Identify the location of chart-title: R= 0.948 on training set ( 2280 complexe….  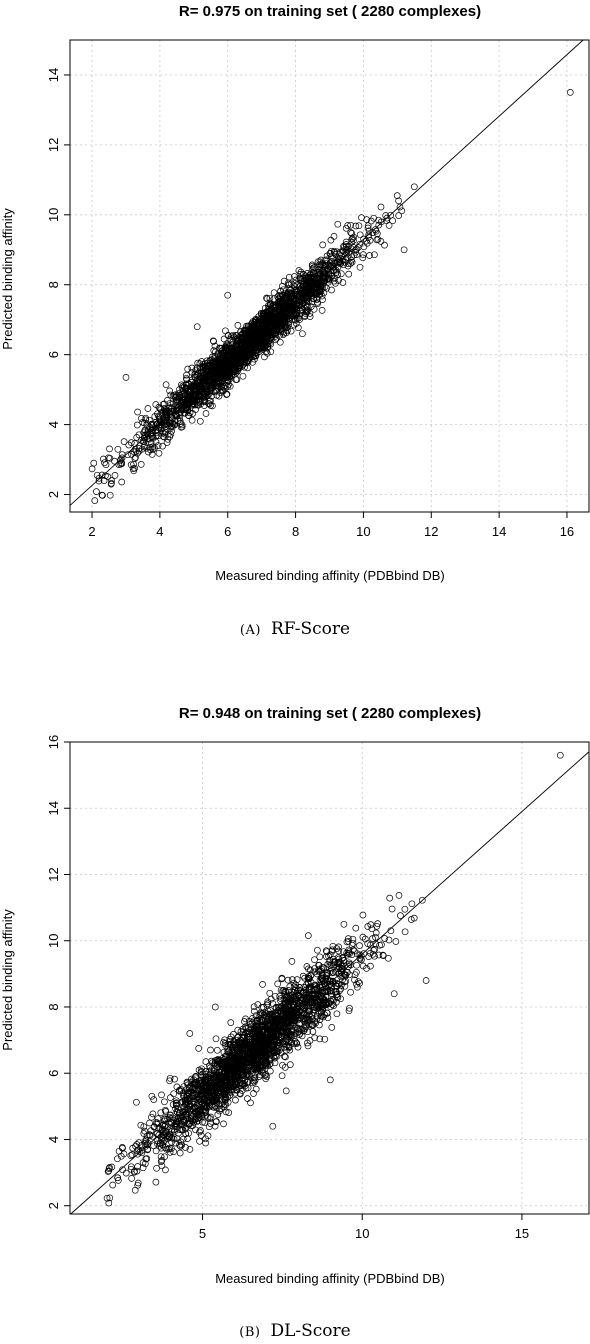
(330, 713).